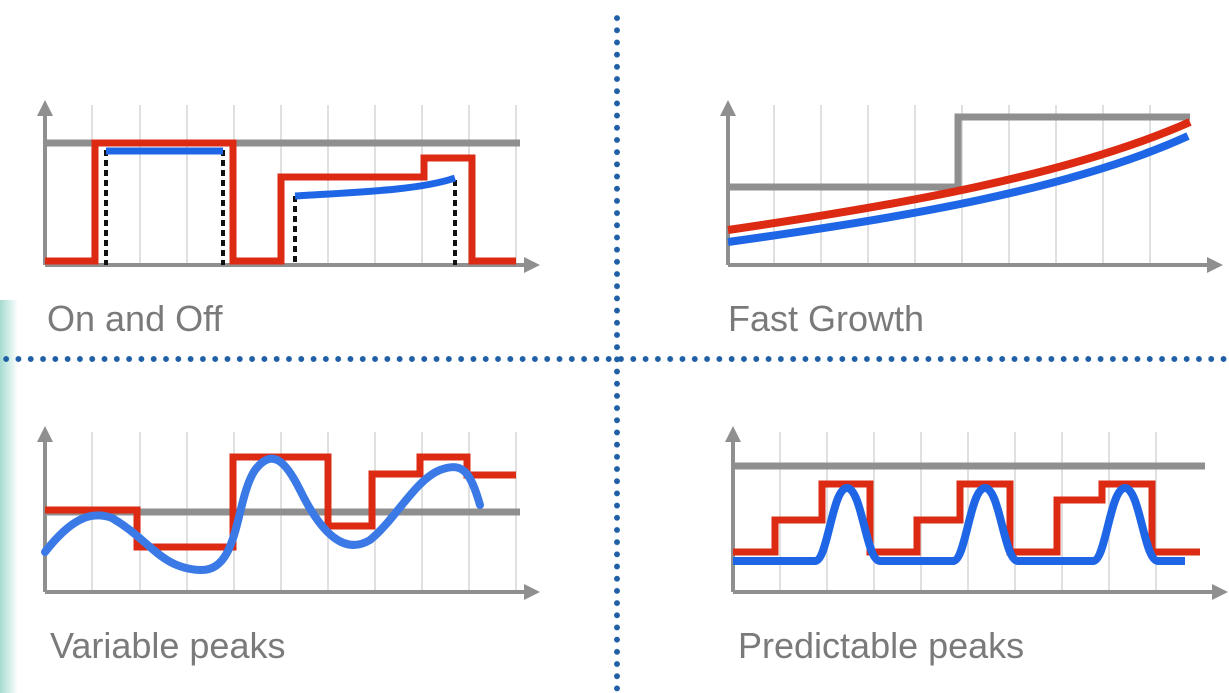 The height and width of the screenshot is (693, 1229). I want to click on grid-lines, so click(304, 185).